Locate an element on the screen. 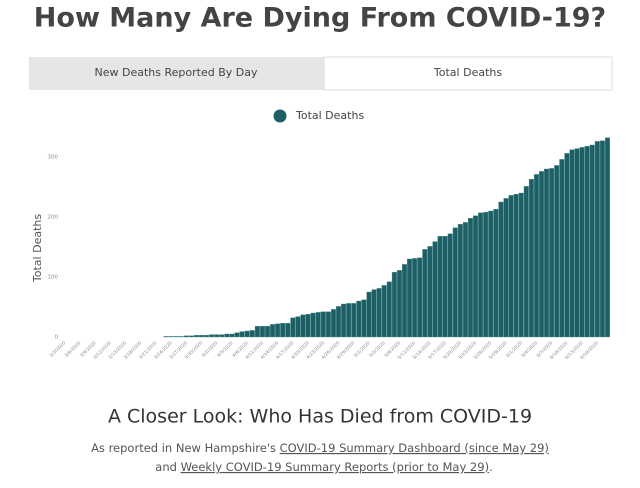 The image size is (640, 488). y-tick-label: 300 is located at coordinates (53, 158).